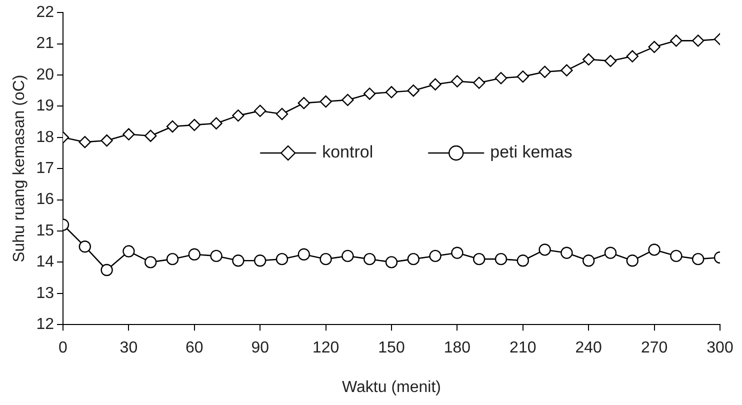  I want to click on y-tick-label: 20, so click(45, 75).